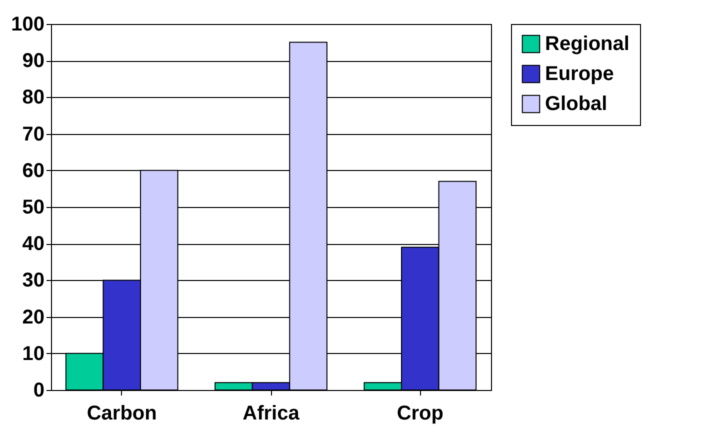  I want to click on y-tick-label: 0, so click(38, 391).